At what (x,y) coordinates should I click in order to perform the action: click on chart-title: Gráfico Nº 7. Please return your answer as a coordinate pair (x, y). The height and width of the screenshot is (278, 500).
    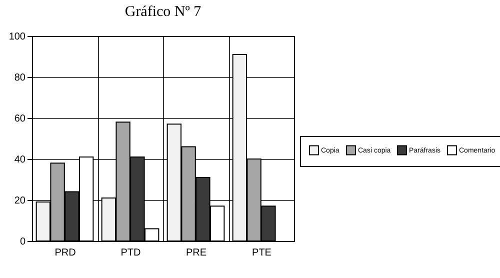
    Looking at the image, I should click on (163, 12).